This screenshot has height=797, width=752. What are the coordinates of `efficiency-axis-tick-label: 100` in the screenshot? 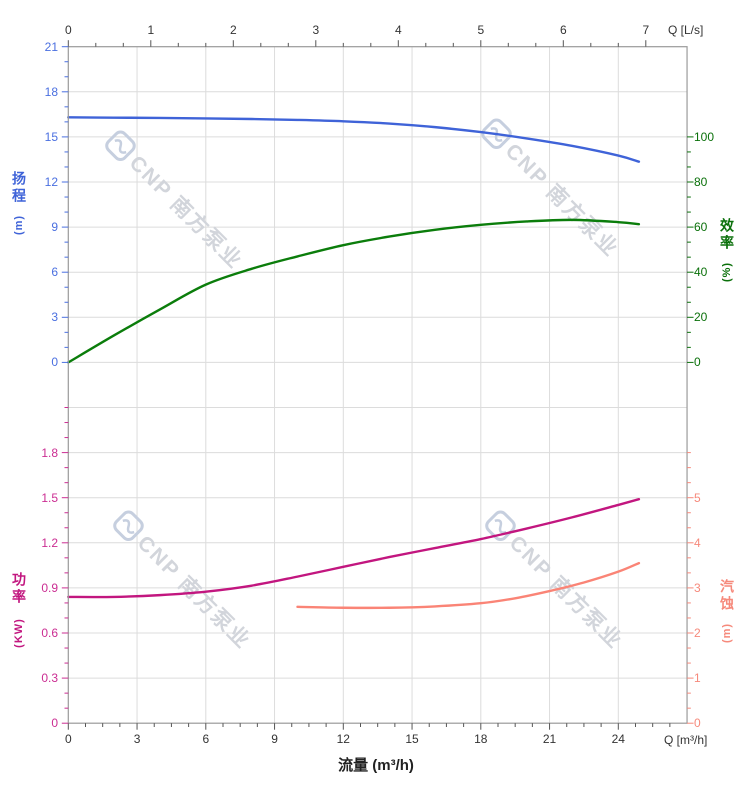 It's located at (704, 136).